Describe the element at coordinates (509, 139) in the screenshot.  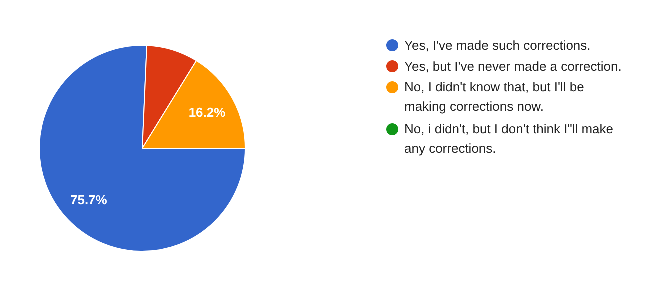
I see `legend-label: No, i didn't, but I don't think I"ll make any corrections.` at that location.